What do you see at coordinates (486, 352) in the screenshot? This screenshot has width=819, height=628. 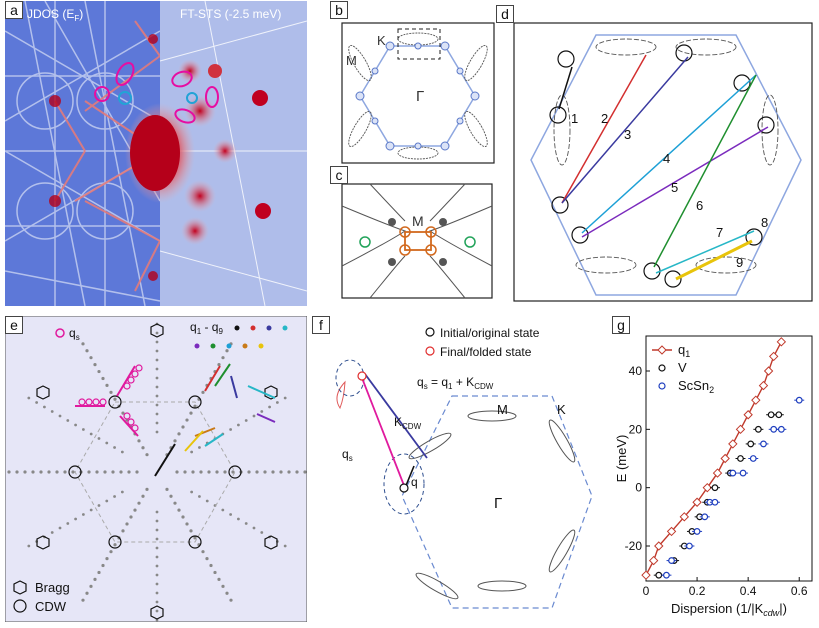 I see `legend-final-state: Final/folded state` at bounding box center [486, 352].